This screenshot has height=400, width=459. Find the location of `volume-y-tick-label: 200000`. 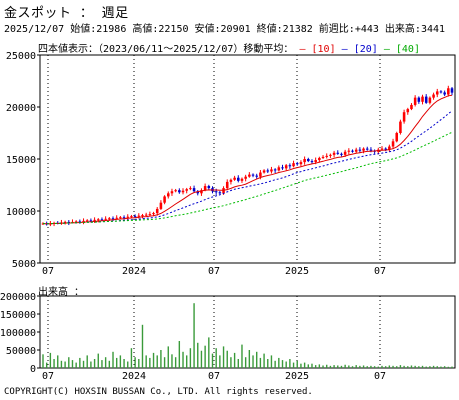

volume-y-tick-label: 200000 is located at coordinates (18, 297).